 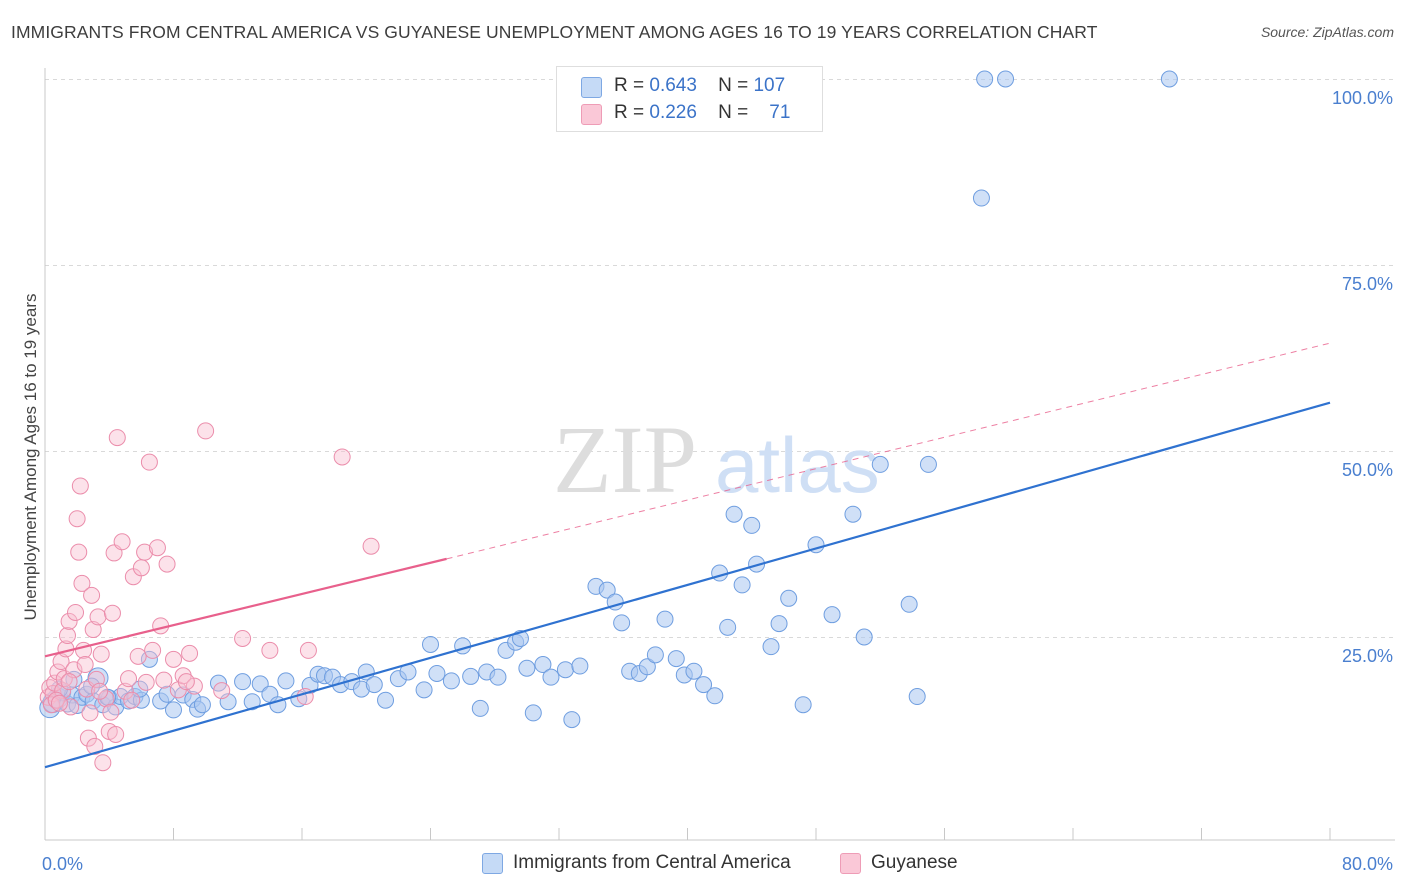 I want to click on y-tick-label: 100.0%, so click(x=1362, y=98).